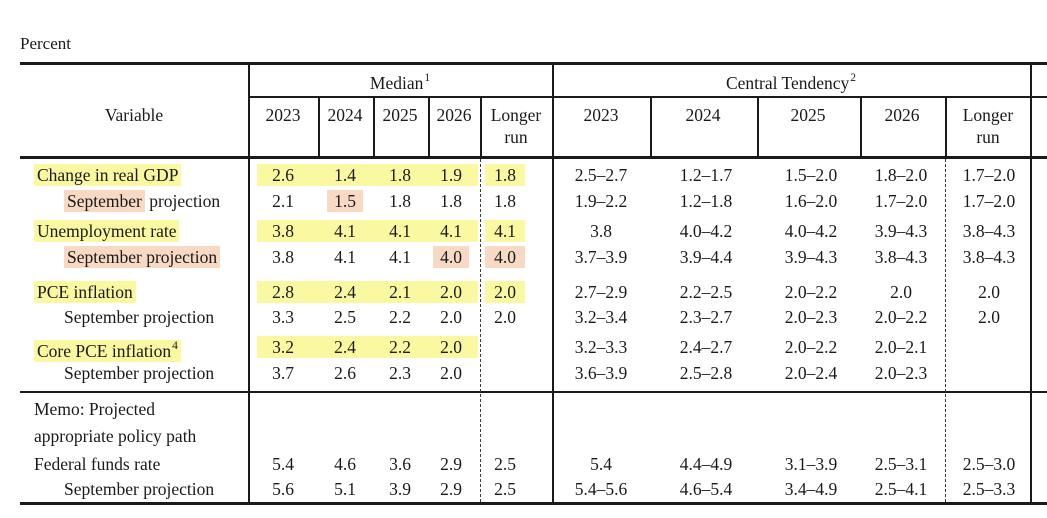 This screenshot has height=518, width=1047. Describe the element at coordinates (85, 292) in the screenshot. I see `row-label-part: PCE inflation` at that location.